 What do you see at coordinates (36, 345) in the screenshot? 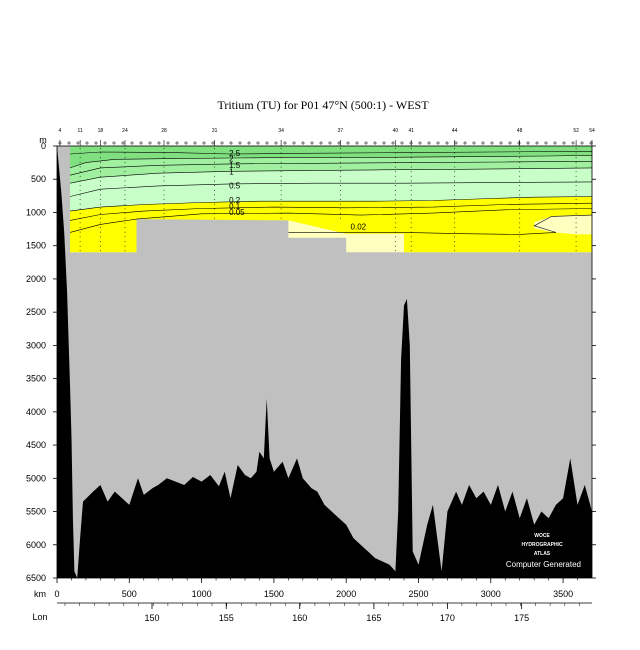
I see `y-tick-label: 3000` at bounding box center [36, 345].